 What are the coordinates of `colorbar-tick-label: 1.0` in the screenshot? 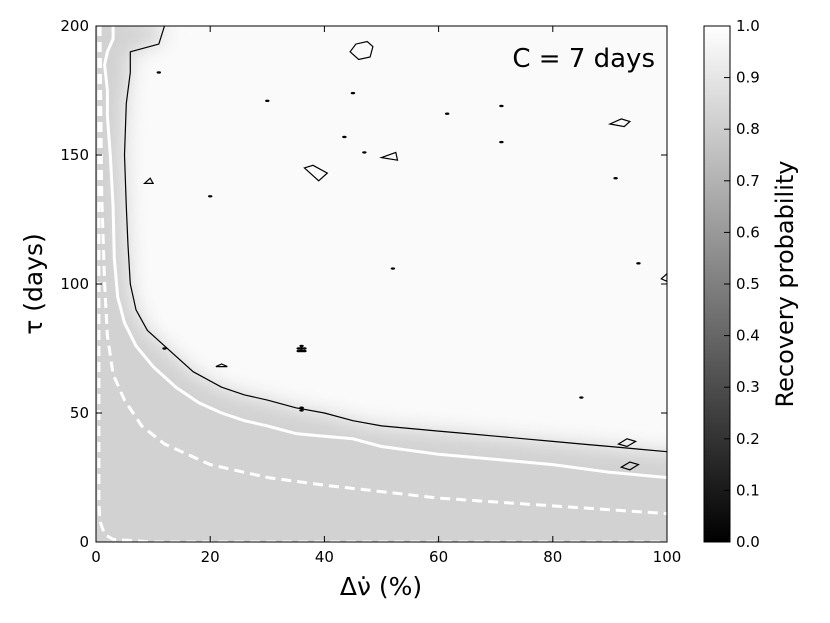 It's located at (748, 26).